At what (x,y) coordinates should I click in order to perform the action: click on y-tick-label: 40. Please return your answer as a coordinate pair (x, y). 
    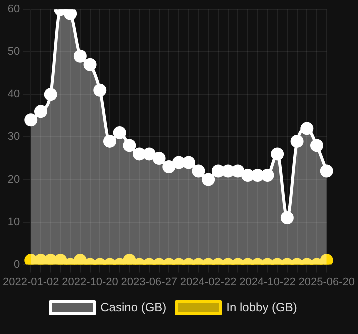
    Looking at the image, I should click on (14, 94).